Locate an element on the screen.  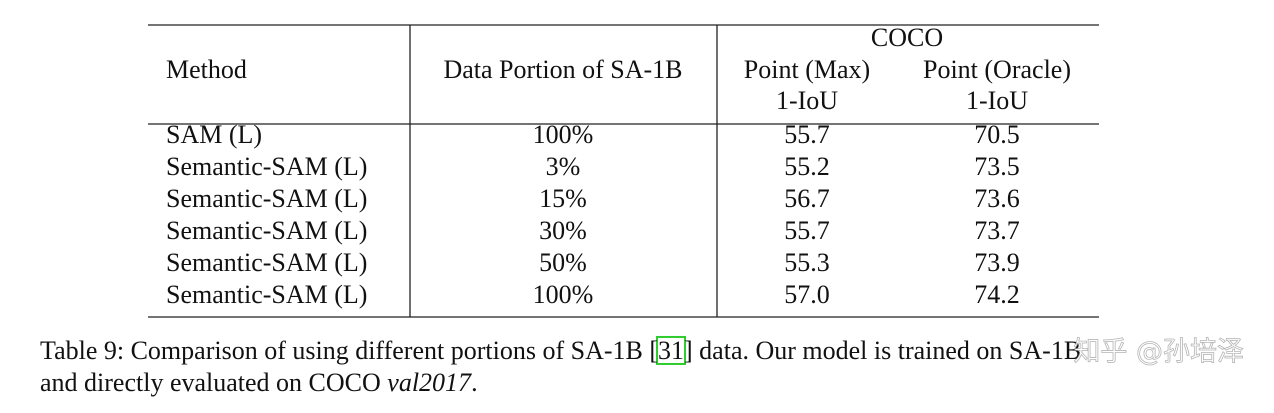
value-cell: 57.0 is located at coordinates (807, 294).